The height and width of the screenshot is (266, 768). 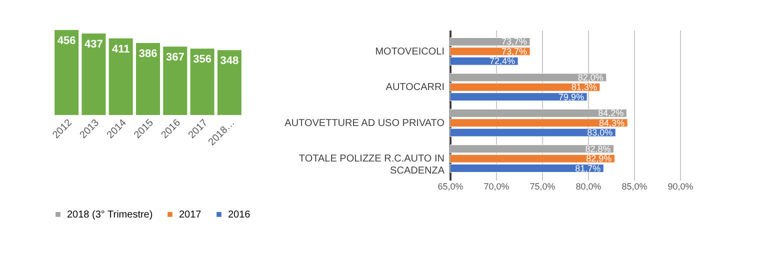 What do you see at coordinates (635, 187) in the screenshot?
I see `x-tick-label: 85,0%` at bounding box center [635, 187].